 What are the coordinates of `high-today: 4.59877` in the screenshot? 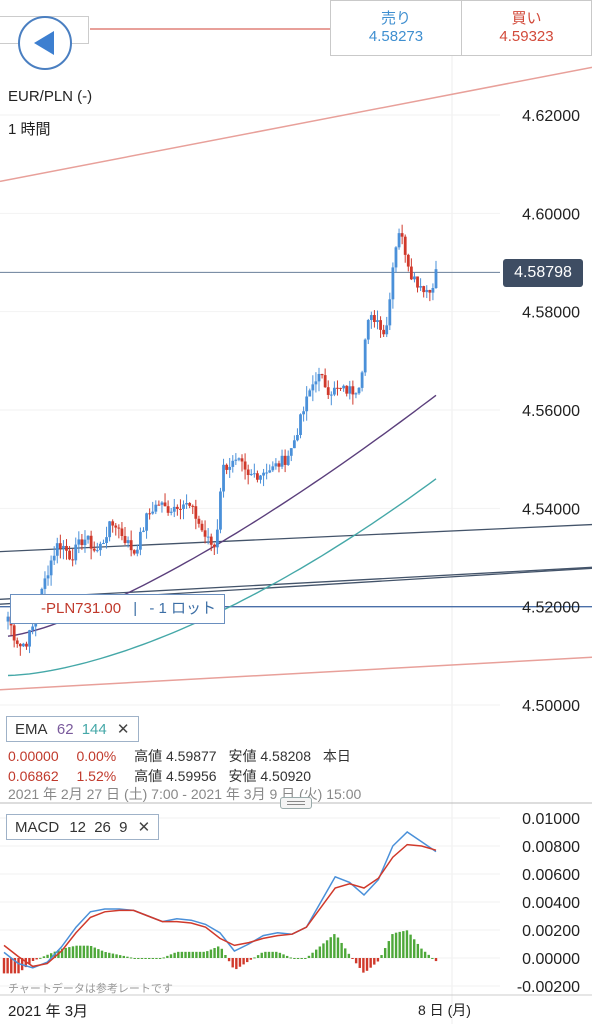 It's located at (191, 756).